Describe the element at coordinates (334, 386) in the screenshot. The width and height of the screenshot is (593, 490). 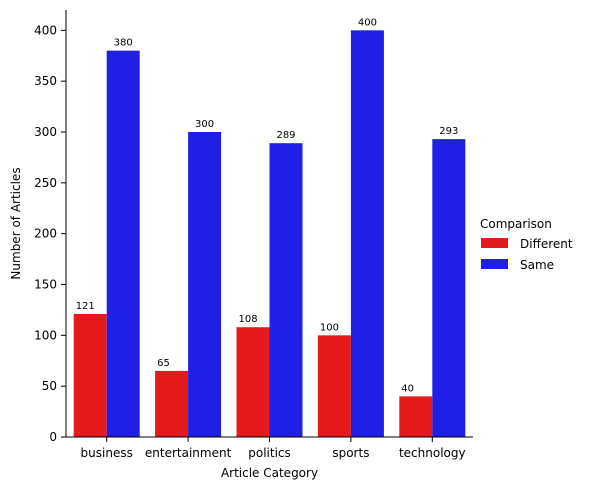
I see `bar-different-sports` at that location.